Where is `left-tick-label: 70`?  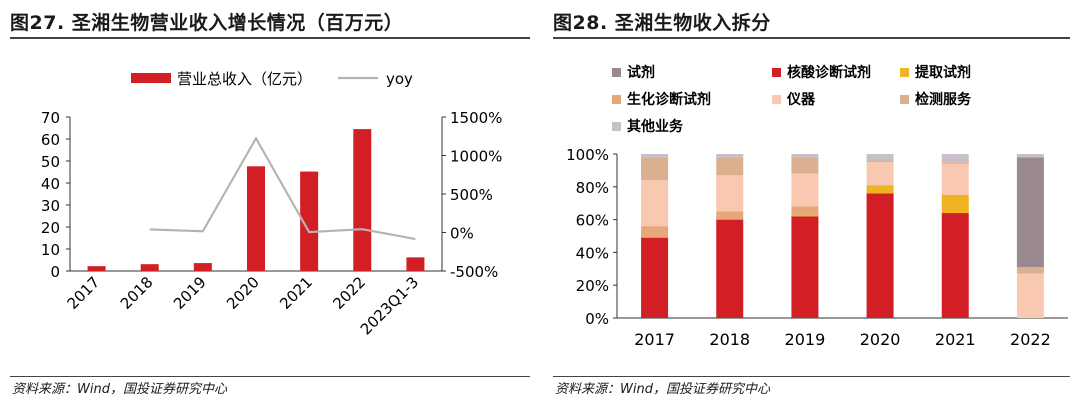 left-tick-label: 70 is located at coordinates (50, 118).